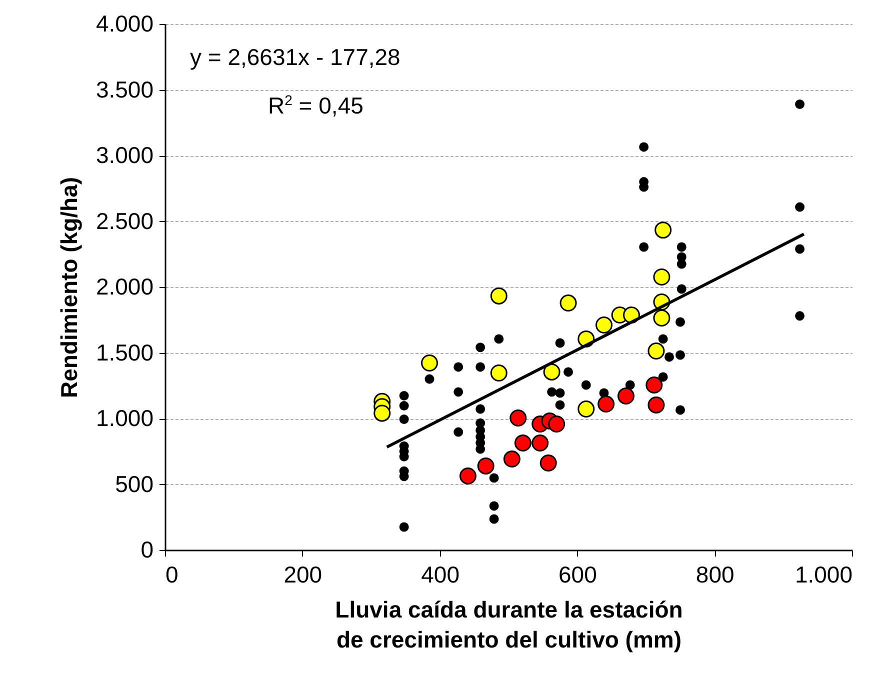 This screenshot has height=695, width=891. Describe the element at coordinates (125, 352) in the screenshot. I see `y-tick-label: 1.500` at that location.